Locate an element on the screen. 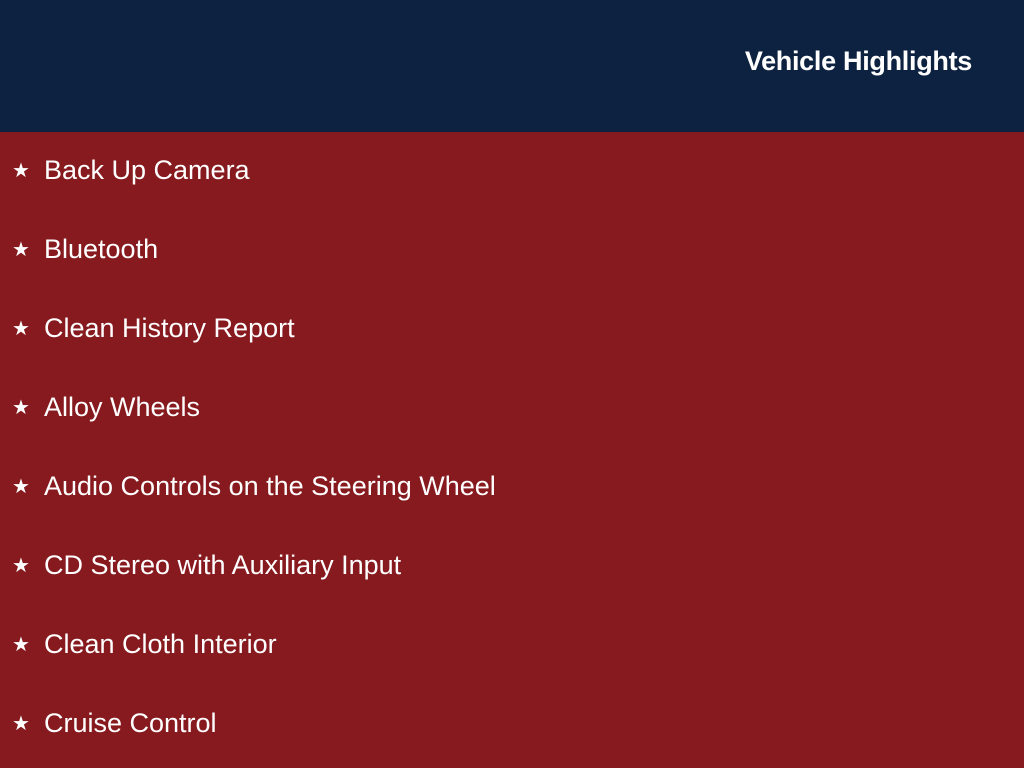 The image size is (1024, 768). highlight-label: Clean History Report is located at coordinates (169, 327).